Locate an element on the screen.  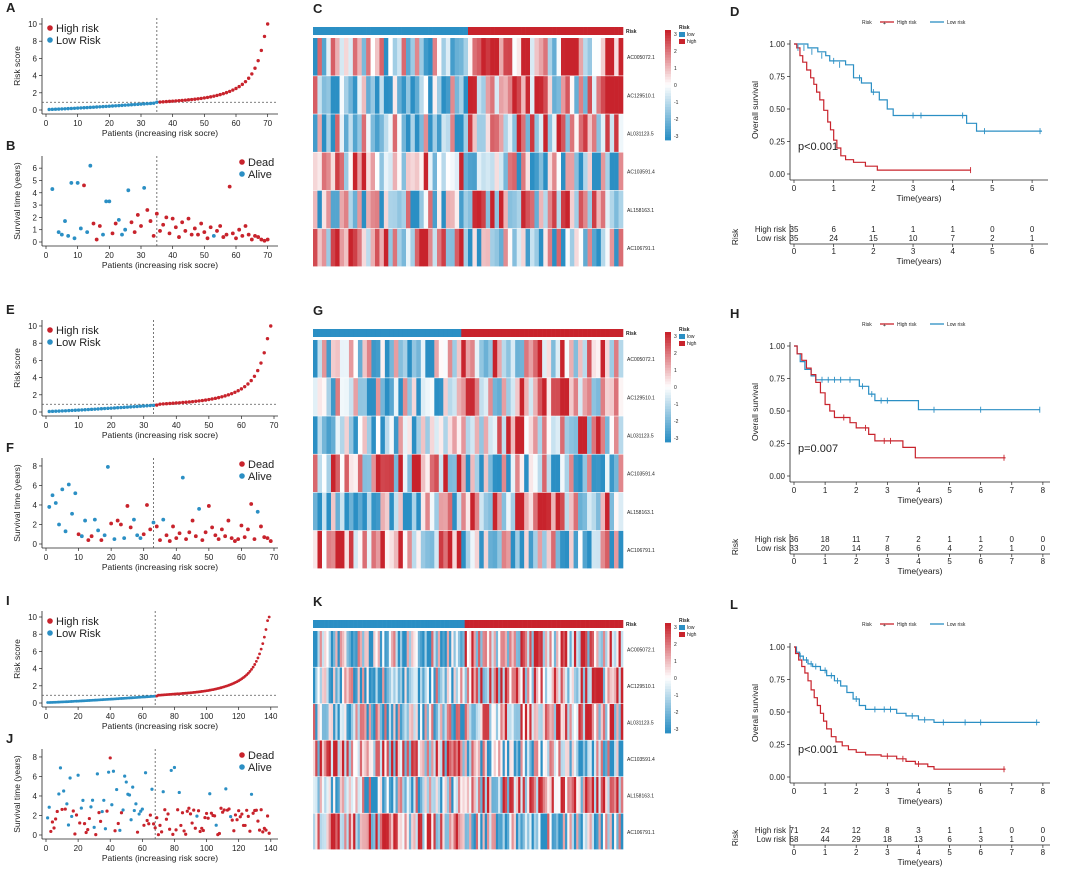
alive-point is located at coordinates (106, 201).